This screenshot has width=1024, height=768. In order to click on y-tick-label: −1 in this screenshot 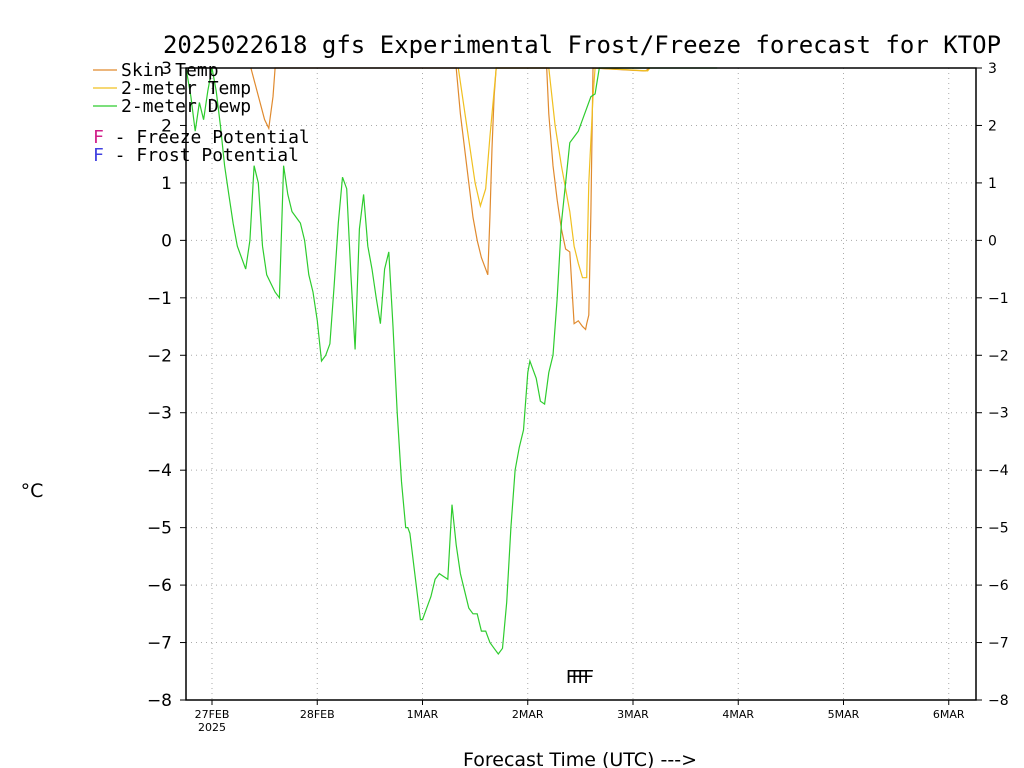, I will do `click(159, 299)`.